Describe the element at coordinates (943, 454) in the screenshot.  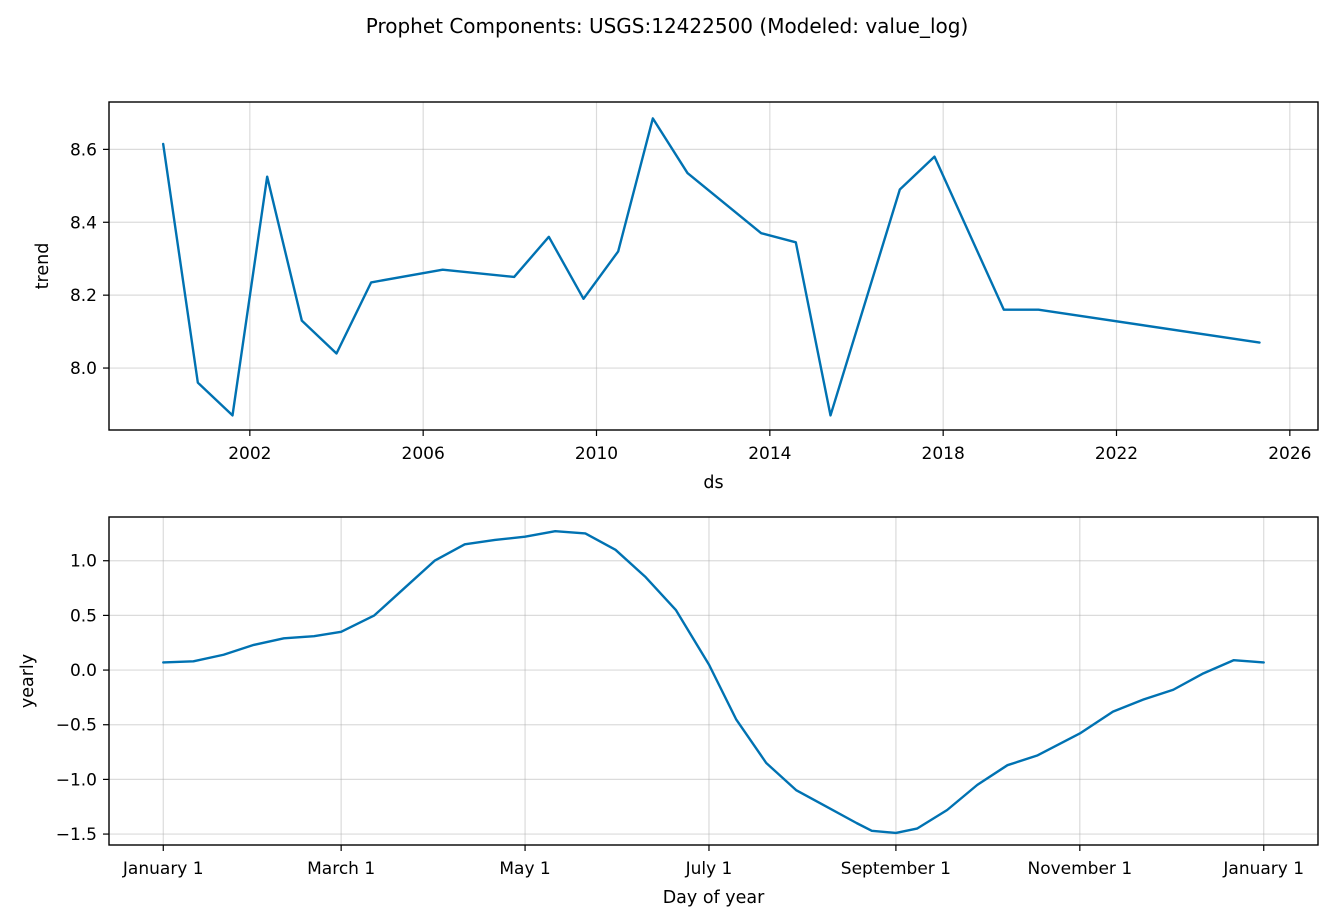
I see `x-tick-label: 2018` at that location.